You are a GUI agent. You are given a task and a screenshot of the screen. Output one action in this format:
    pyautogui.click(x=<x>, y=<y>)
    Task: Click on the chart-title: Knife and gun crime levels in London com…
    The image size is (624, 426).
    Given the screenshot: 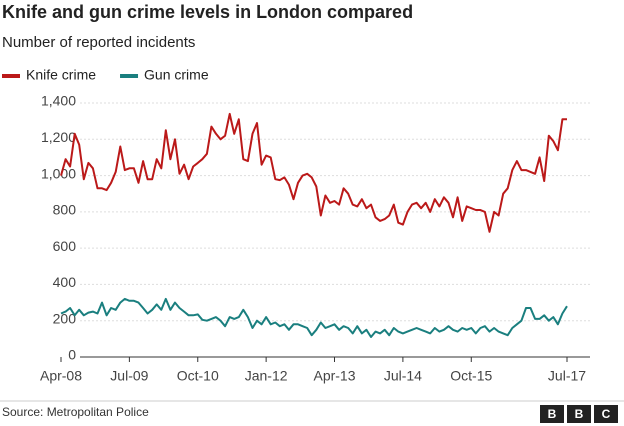 What is the action you would take?
    pyautogui.click(x=207, y=12)
    